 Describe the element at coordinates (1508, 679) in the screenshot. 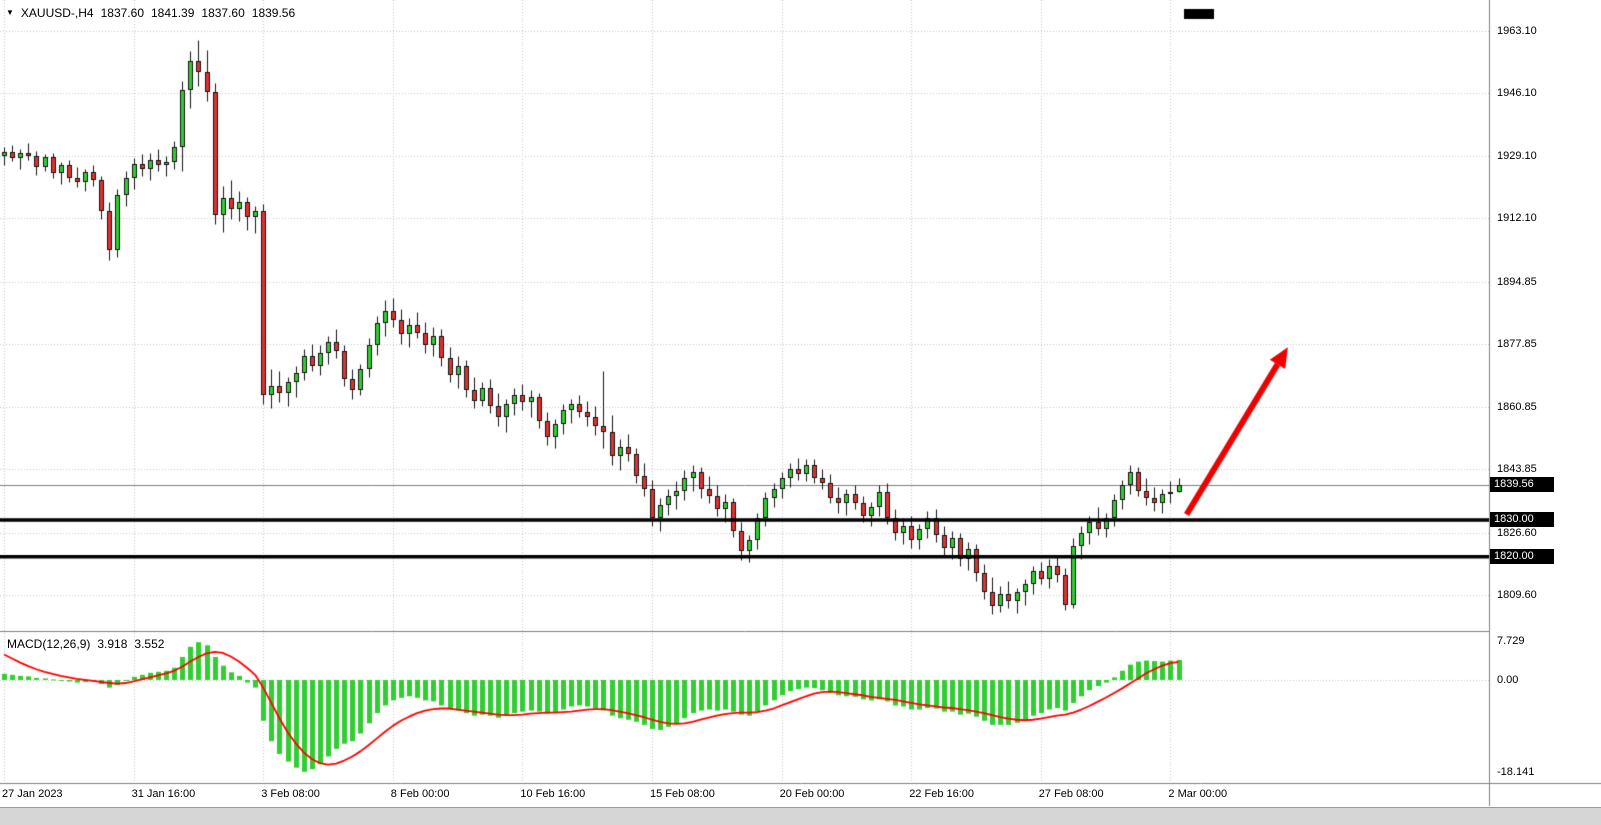

I see `macd-axis-tick: 0.00` at that location.